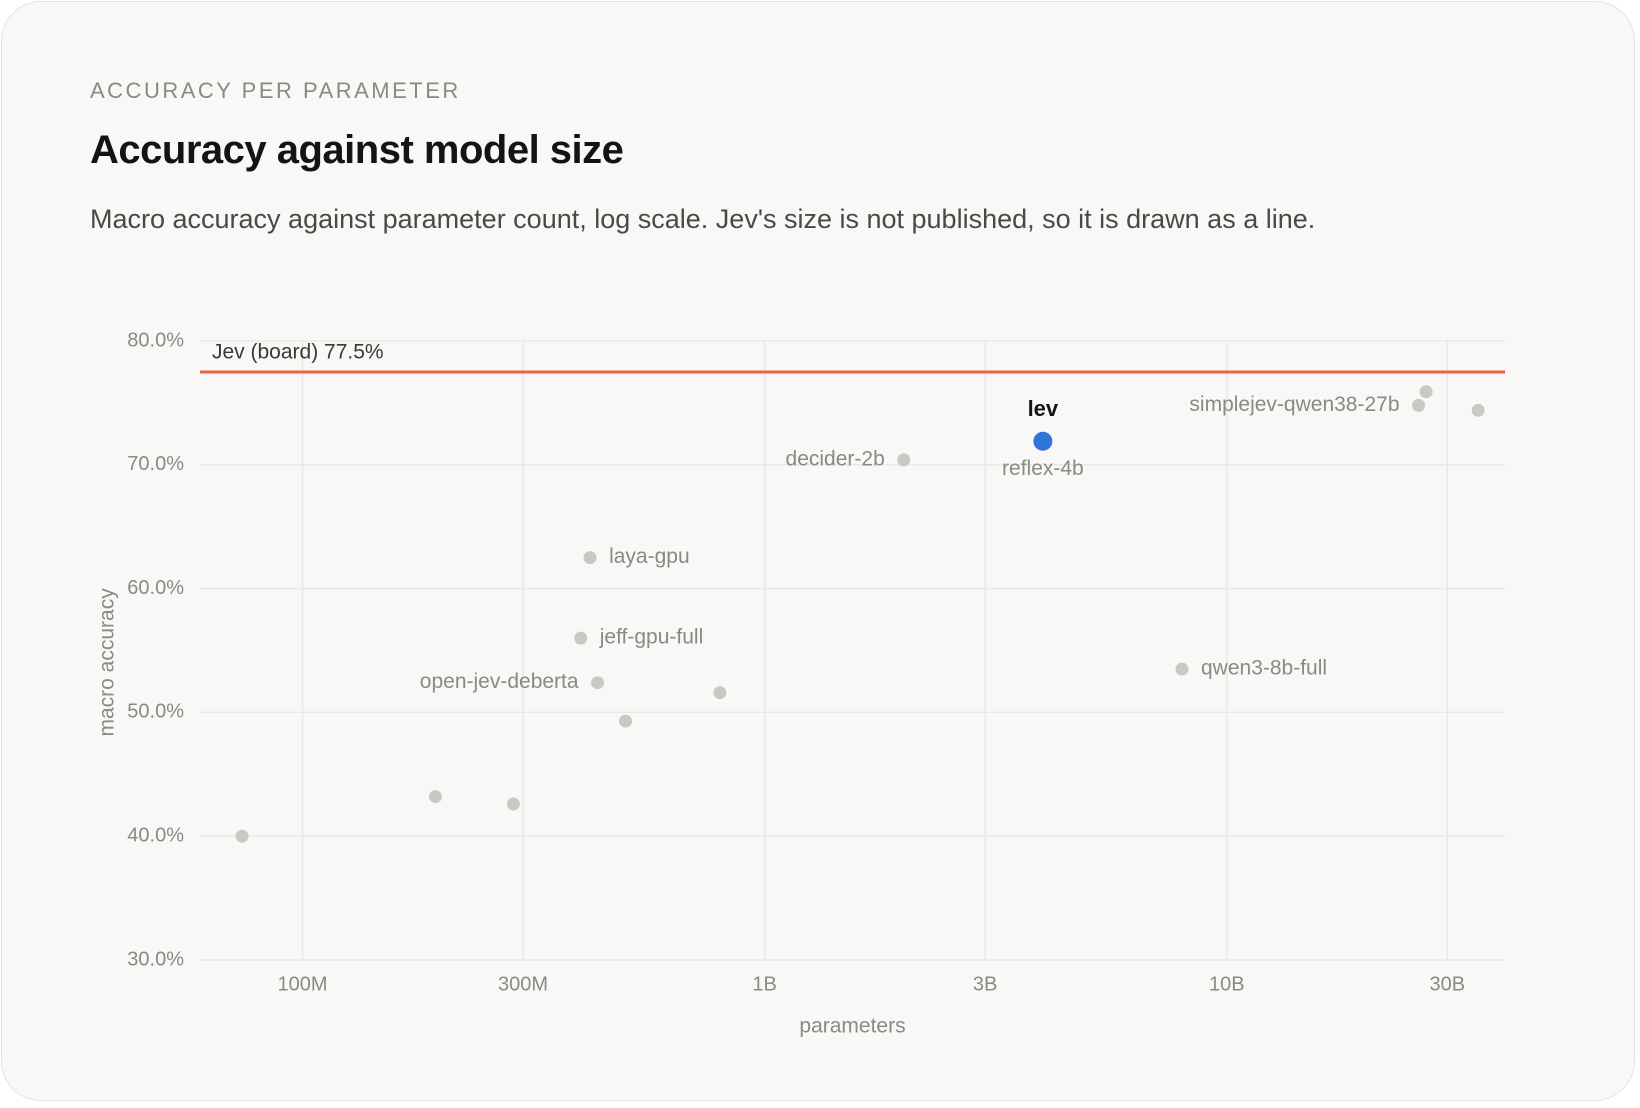 The height and width of the screenshot is (1108, 1640). What do you see at coordinates (1447, 984) in the screenshot?
I see `x-tick-label: 30B` at bounding box center [1447, 984].